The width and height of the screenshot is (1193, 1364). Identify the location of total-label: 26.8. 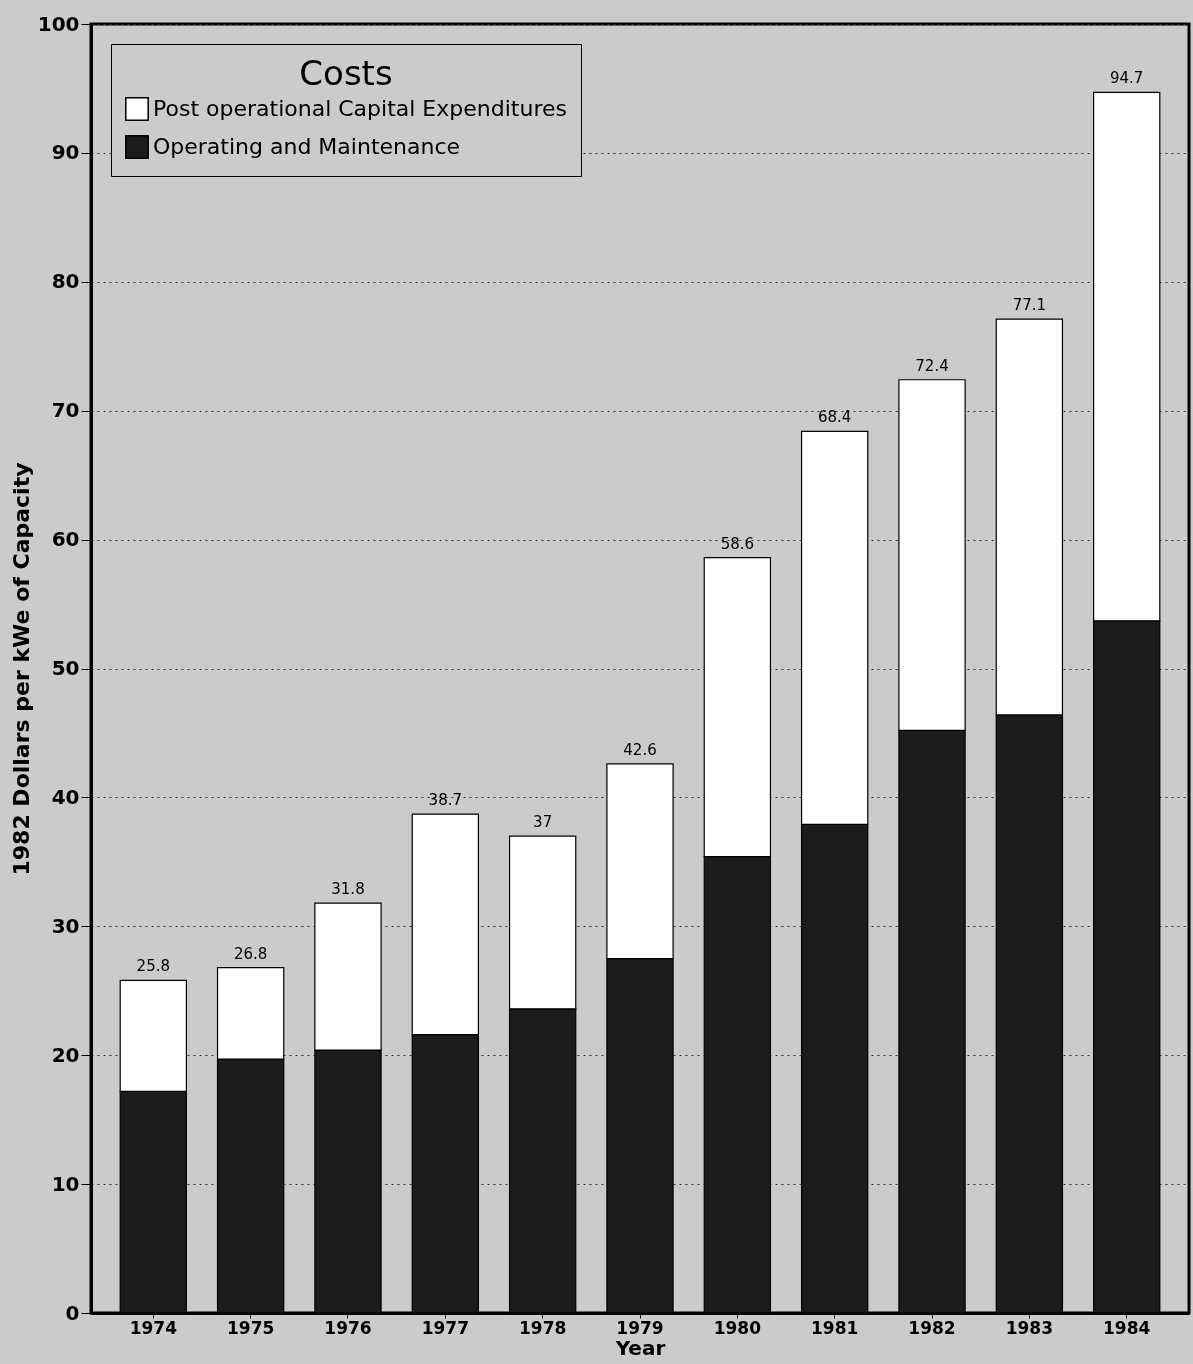
(250, 953).